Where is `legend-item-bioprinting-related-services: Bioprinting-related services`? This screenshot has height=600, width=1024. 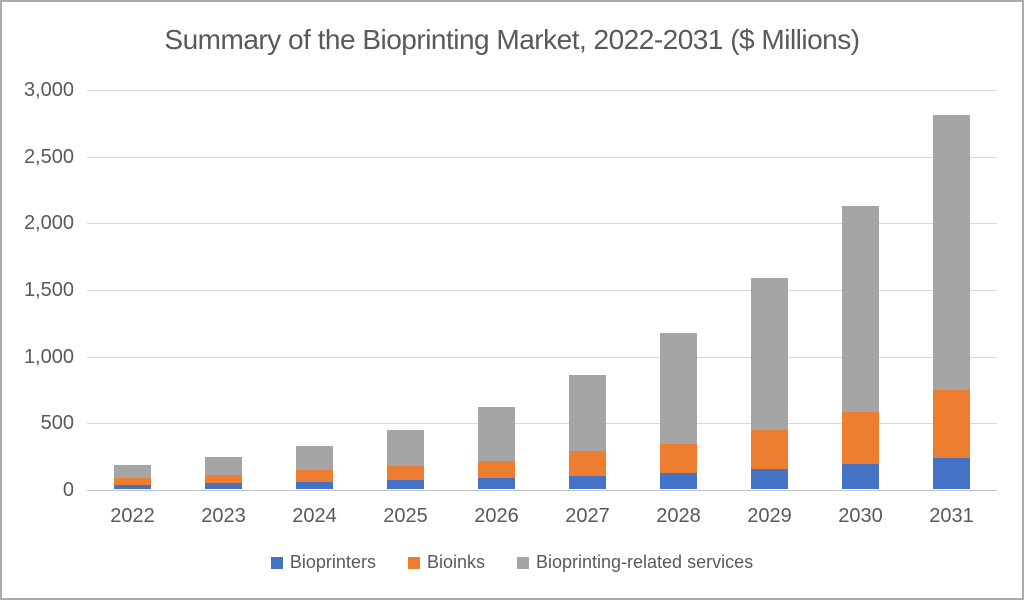 legend-item-bioprinting-related-services: Bioprinting-related services is located at coordinates (635, 562).